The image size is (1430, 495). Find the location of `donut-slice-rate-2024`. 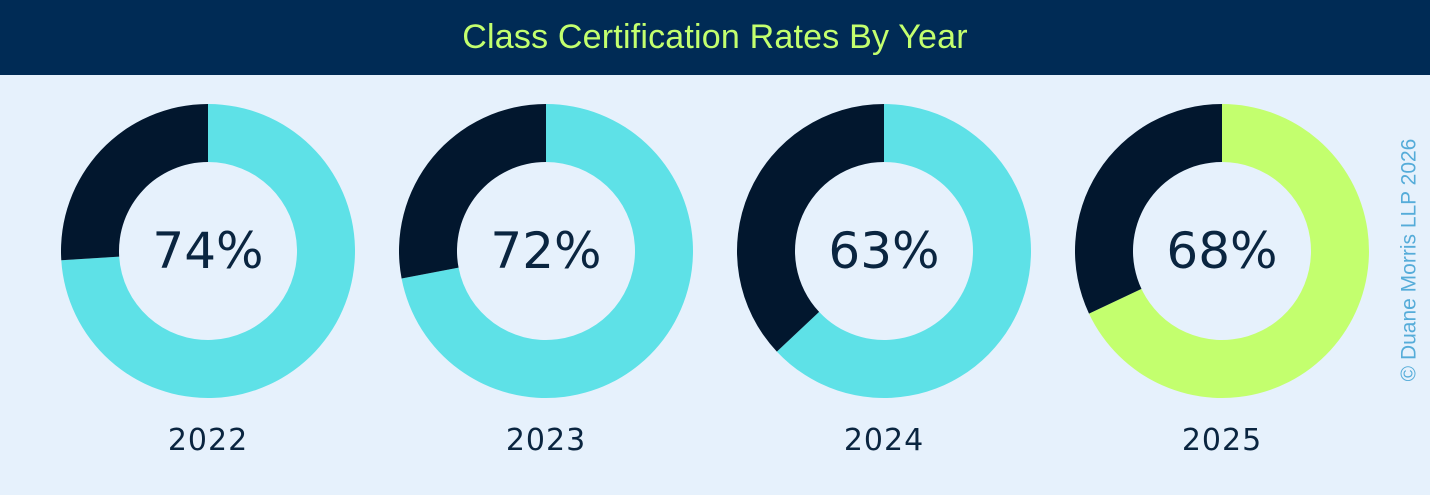

donut-slice-rate-2024 is located at coordinates (903, 251).